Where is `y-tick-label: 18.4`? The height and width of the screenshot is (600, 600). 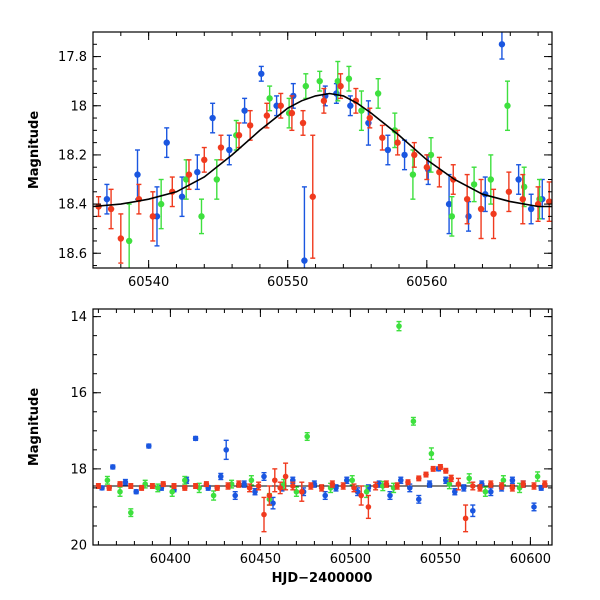 y-tick-label: 18.4 is located at coordinates (72, 205).